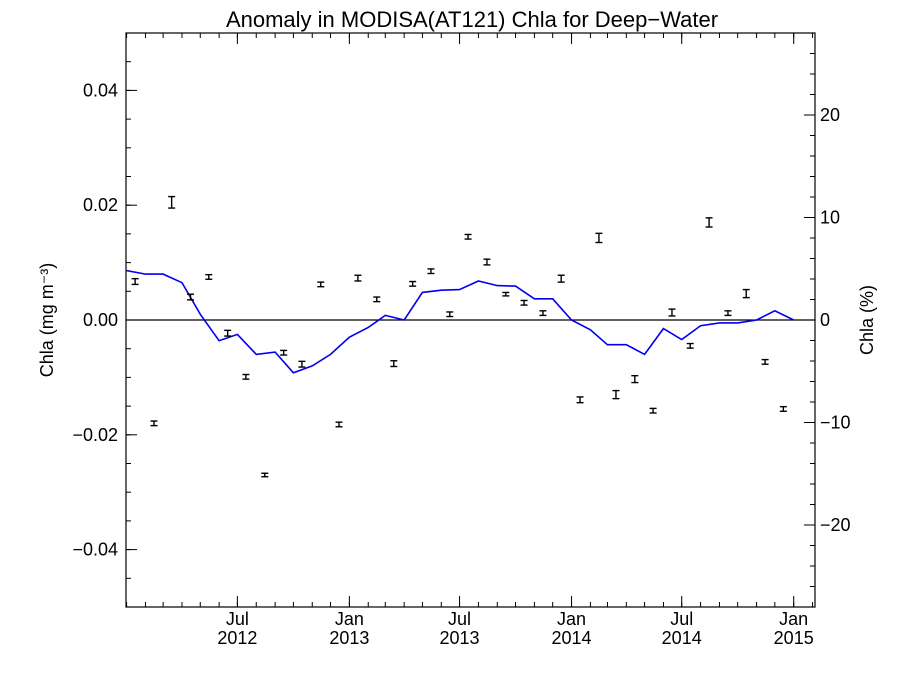 Image resolution: width=900 pixels, height=675 pixels. Describe the element at coordinates (100, 320) in the screenshot. I see `y-left-tick-label: 0.00` at that location.